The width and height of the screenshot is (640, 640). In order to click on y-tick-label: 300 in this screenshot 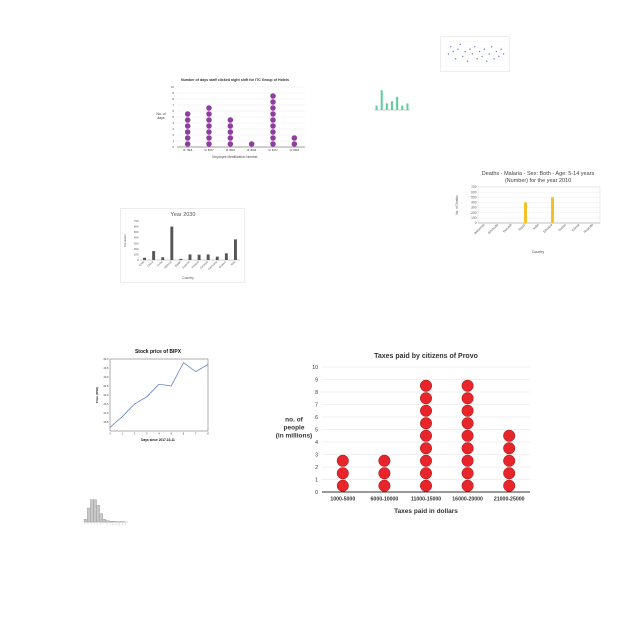, I will do `click(136, 243)`.